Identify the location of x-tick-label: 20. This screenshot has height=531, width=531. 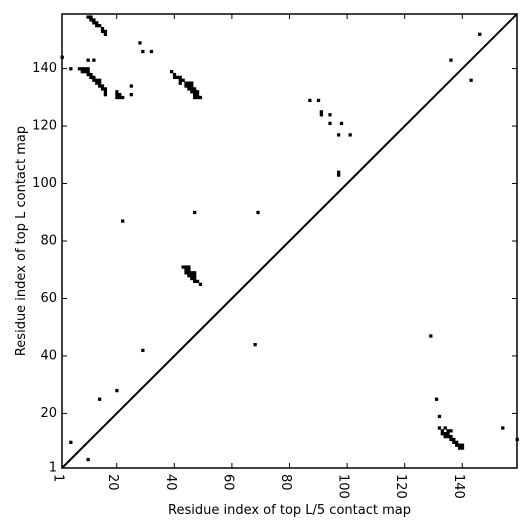
(112, 482).